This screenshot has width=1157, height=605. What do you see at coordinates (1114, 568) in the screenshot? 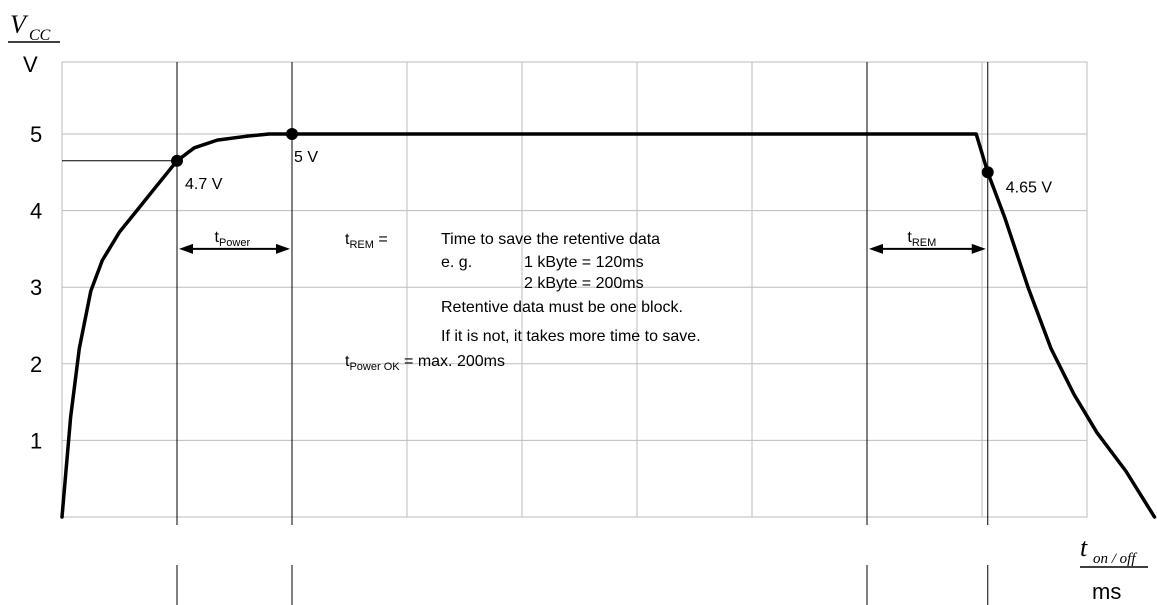
I see `x-axis-title: t on / off ms` at bounding box center [1114, 568].